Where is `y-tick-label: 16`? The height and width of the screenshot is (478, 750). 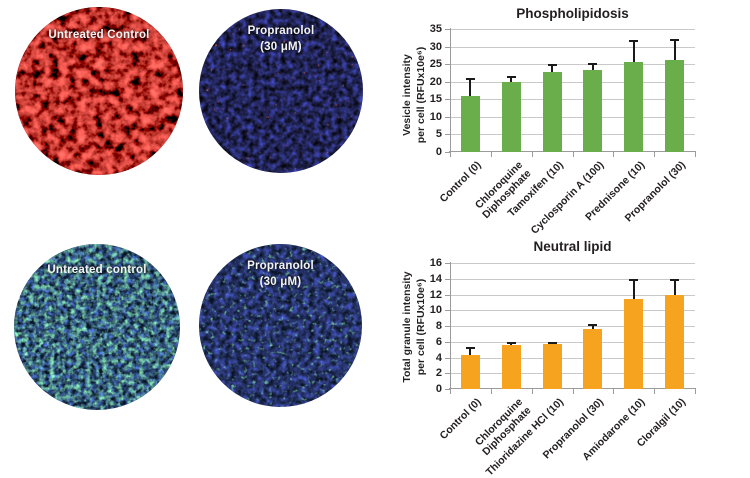
y-tick-label: 16 is located at coordinates (435, 263).